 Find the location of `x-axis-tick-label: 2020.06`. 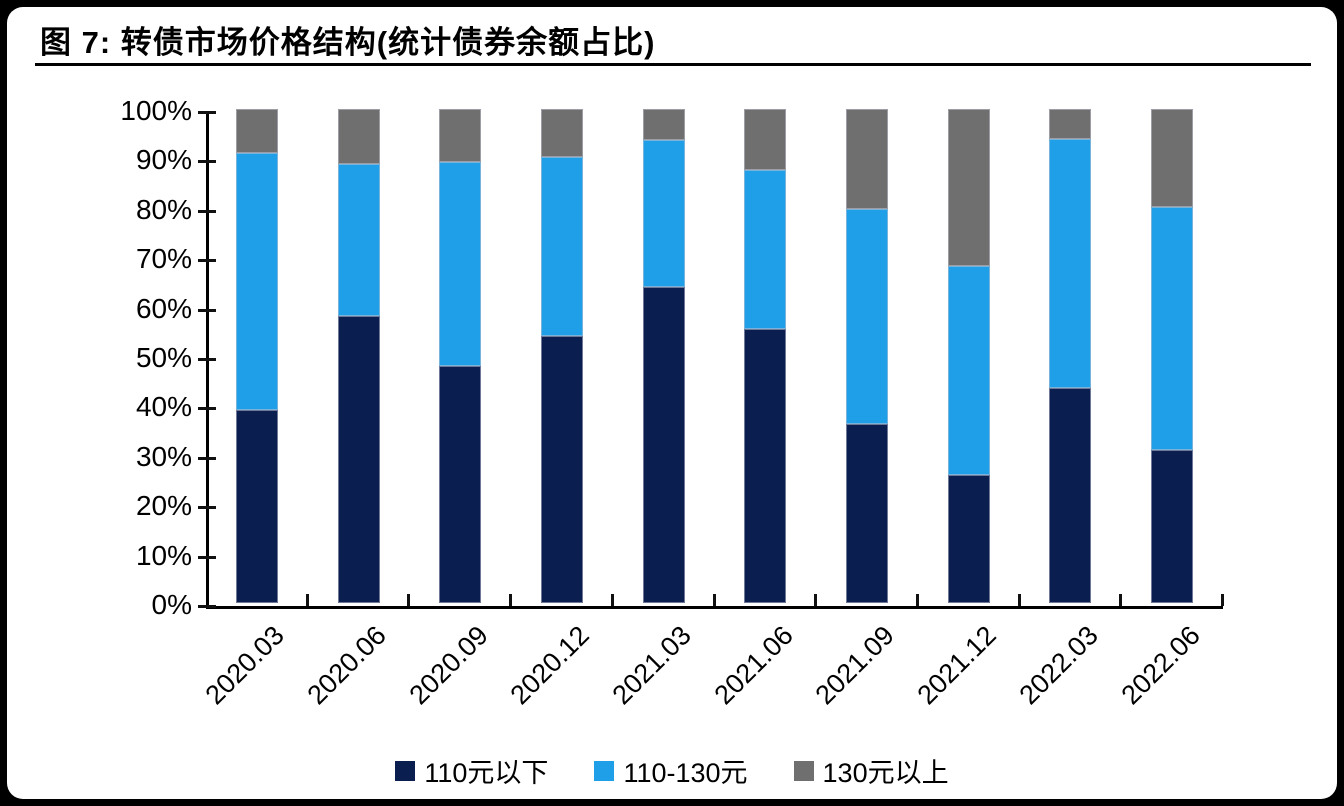

x-axis-tick-label: 2020.06 is located at coordinates (346, 665).